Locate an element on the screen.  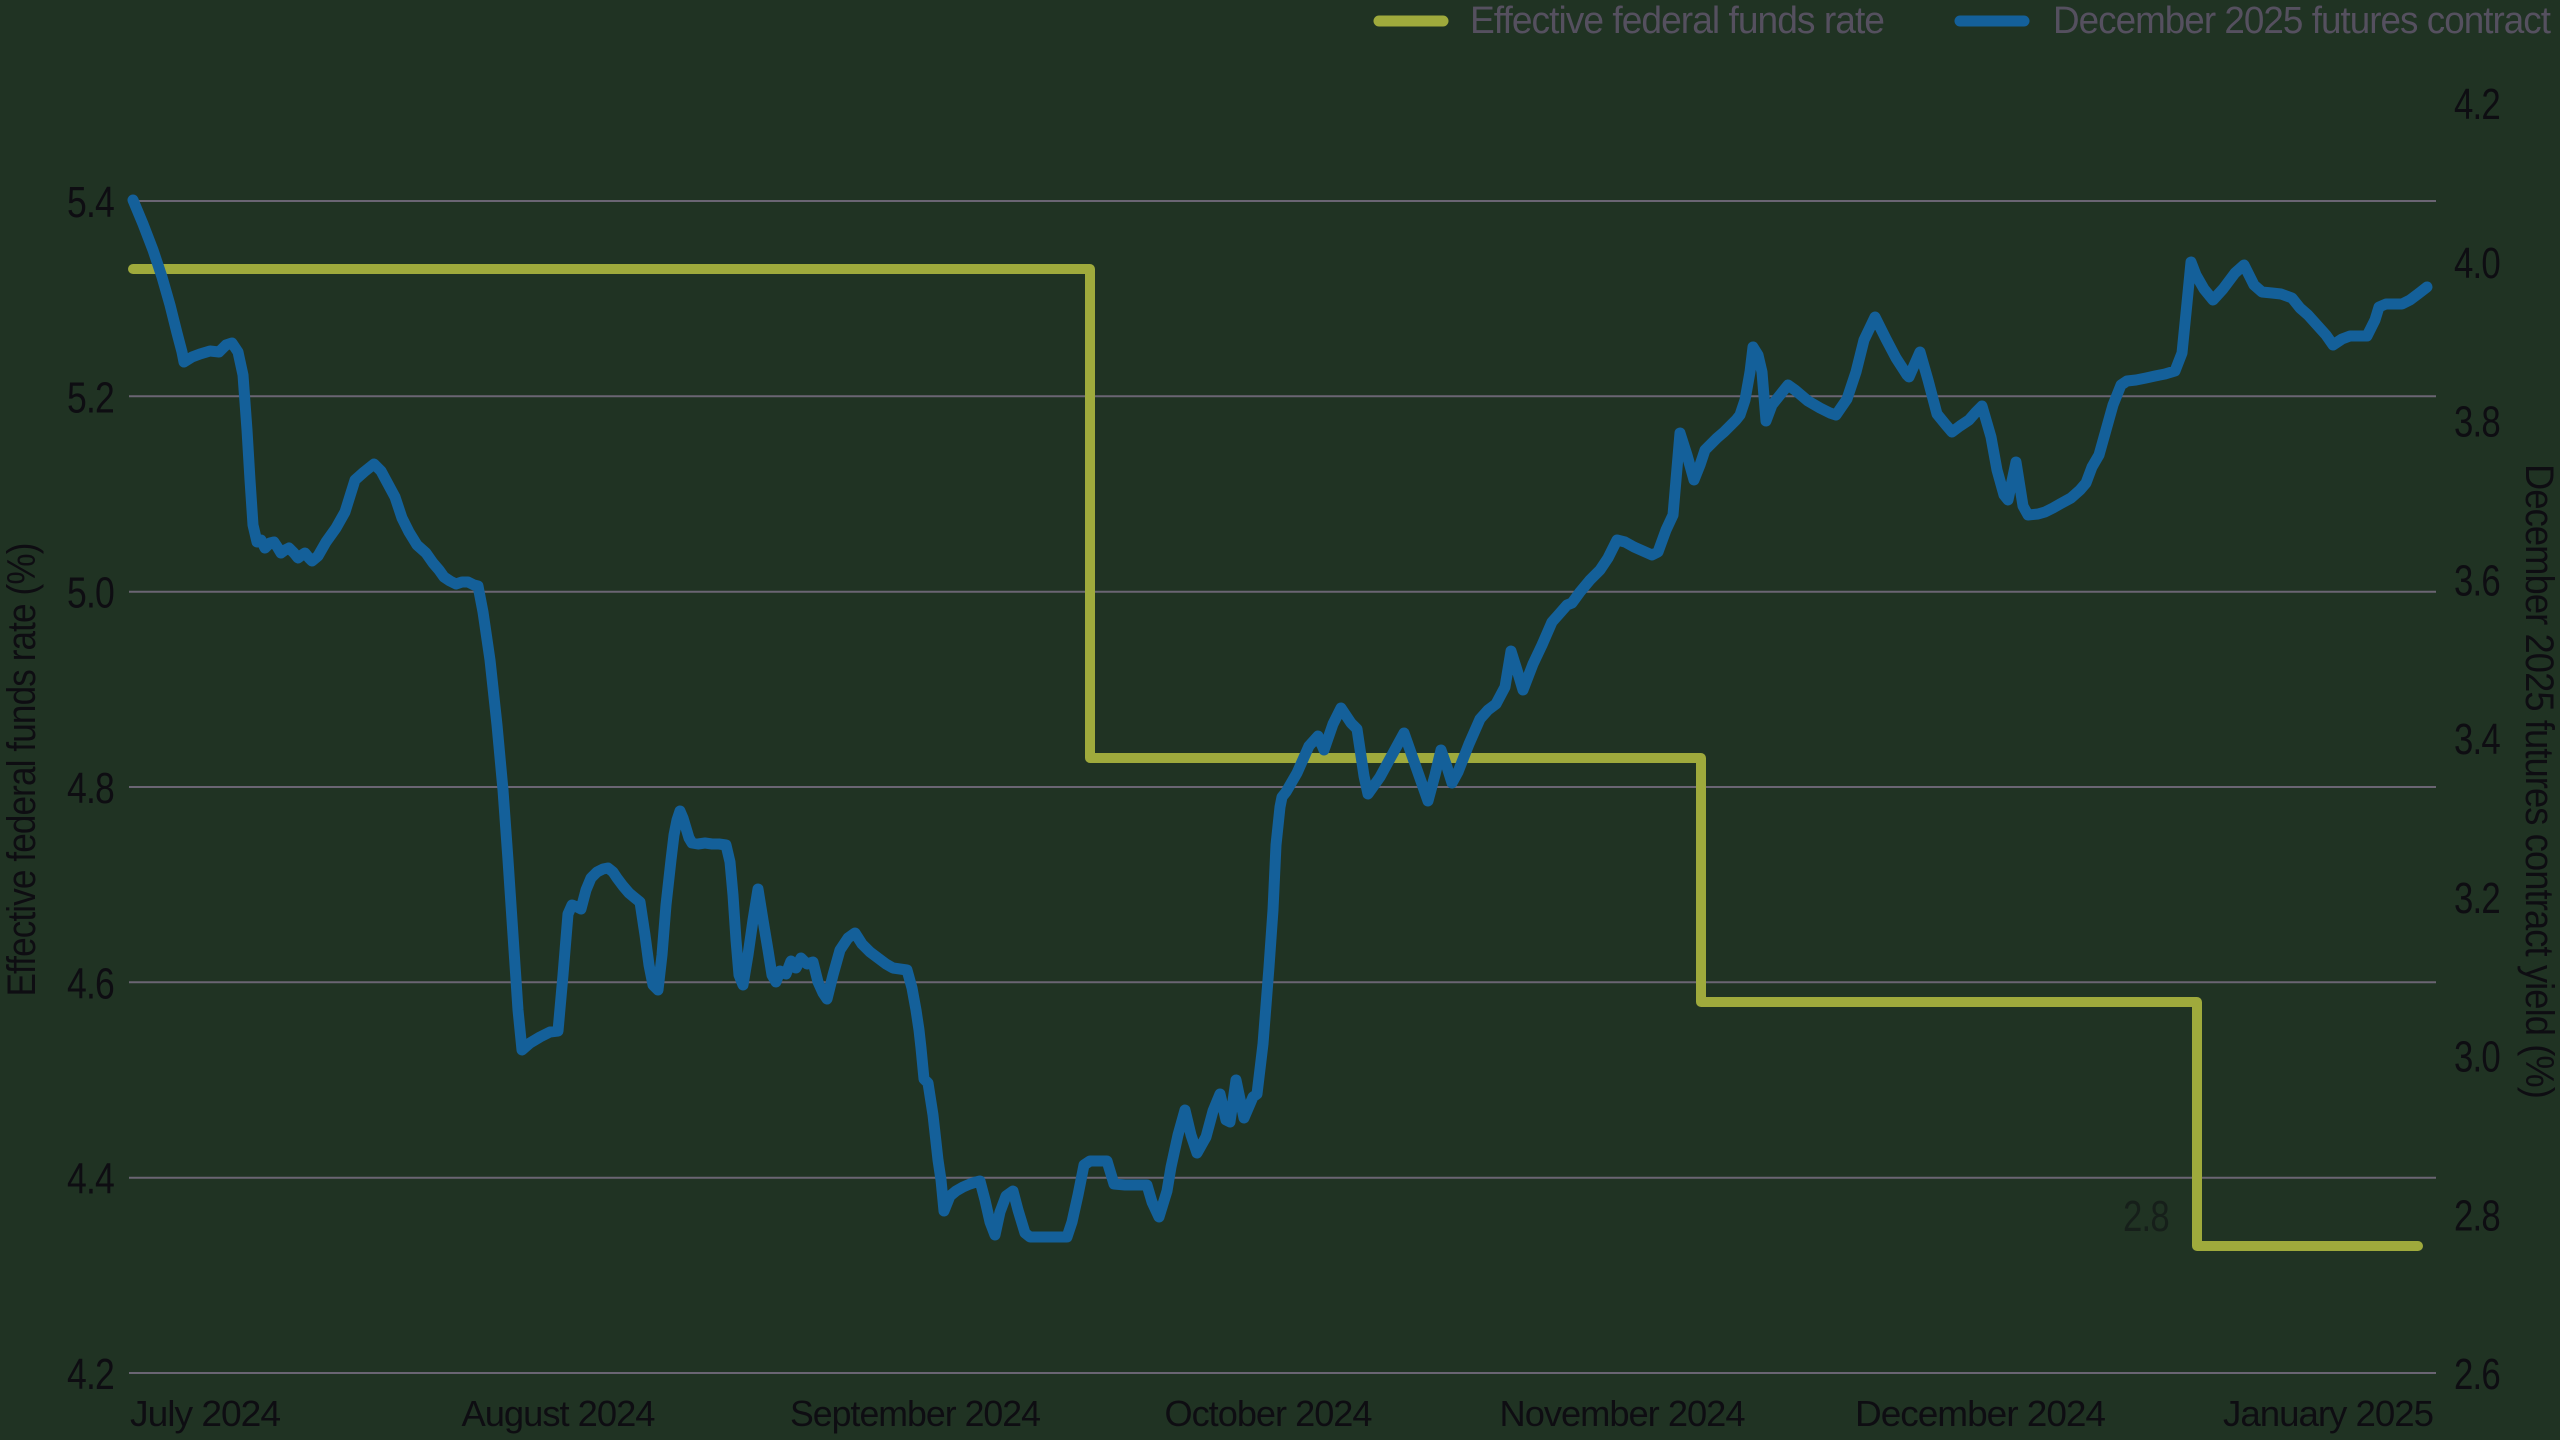
svg-text: July 2024 is located at coordinates (205, 1413).